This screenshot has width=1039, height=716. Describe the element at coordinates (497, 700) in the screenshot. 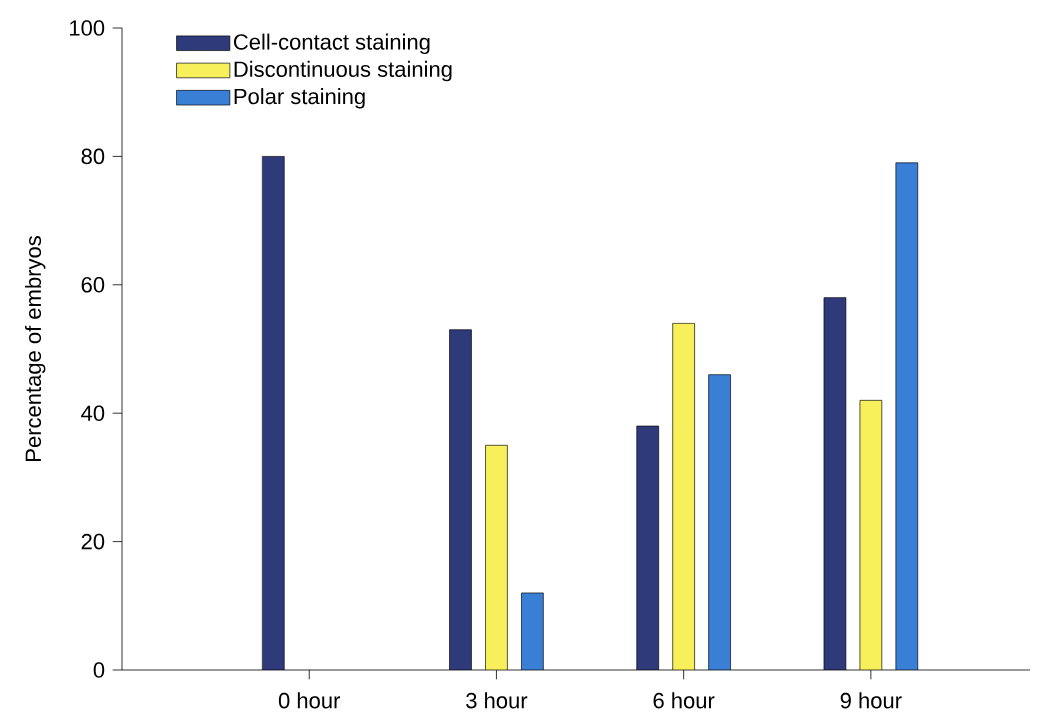

I see `x-tick-label: 3 hour` at that location.